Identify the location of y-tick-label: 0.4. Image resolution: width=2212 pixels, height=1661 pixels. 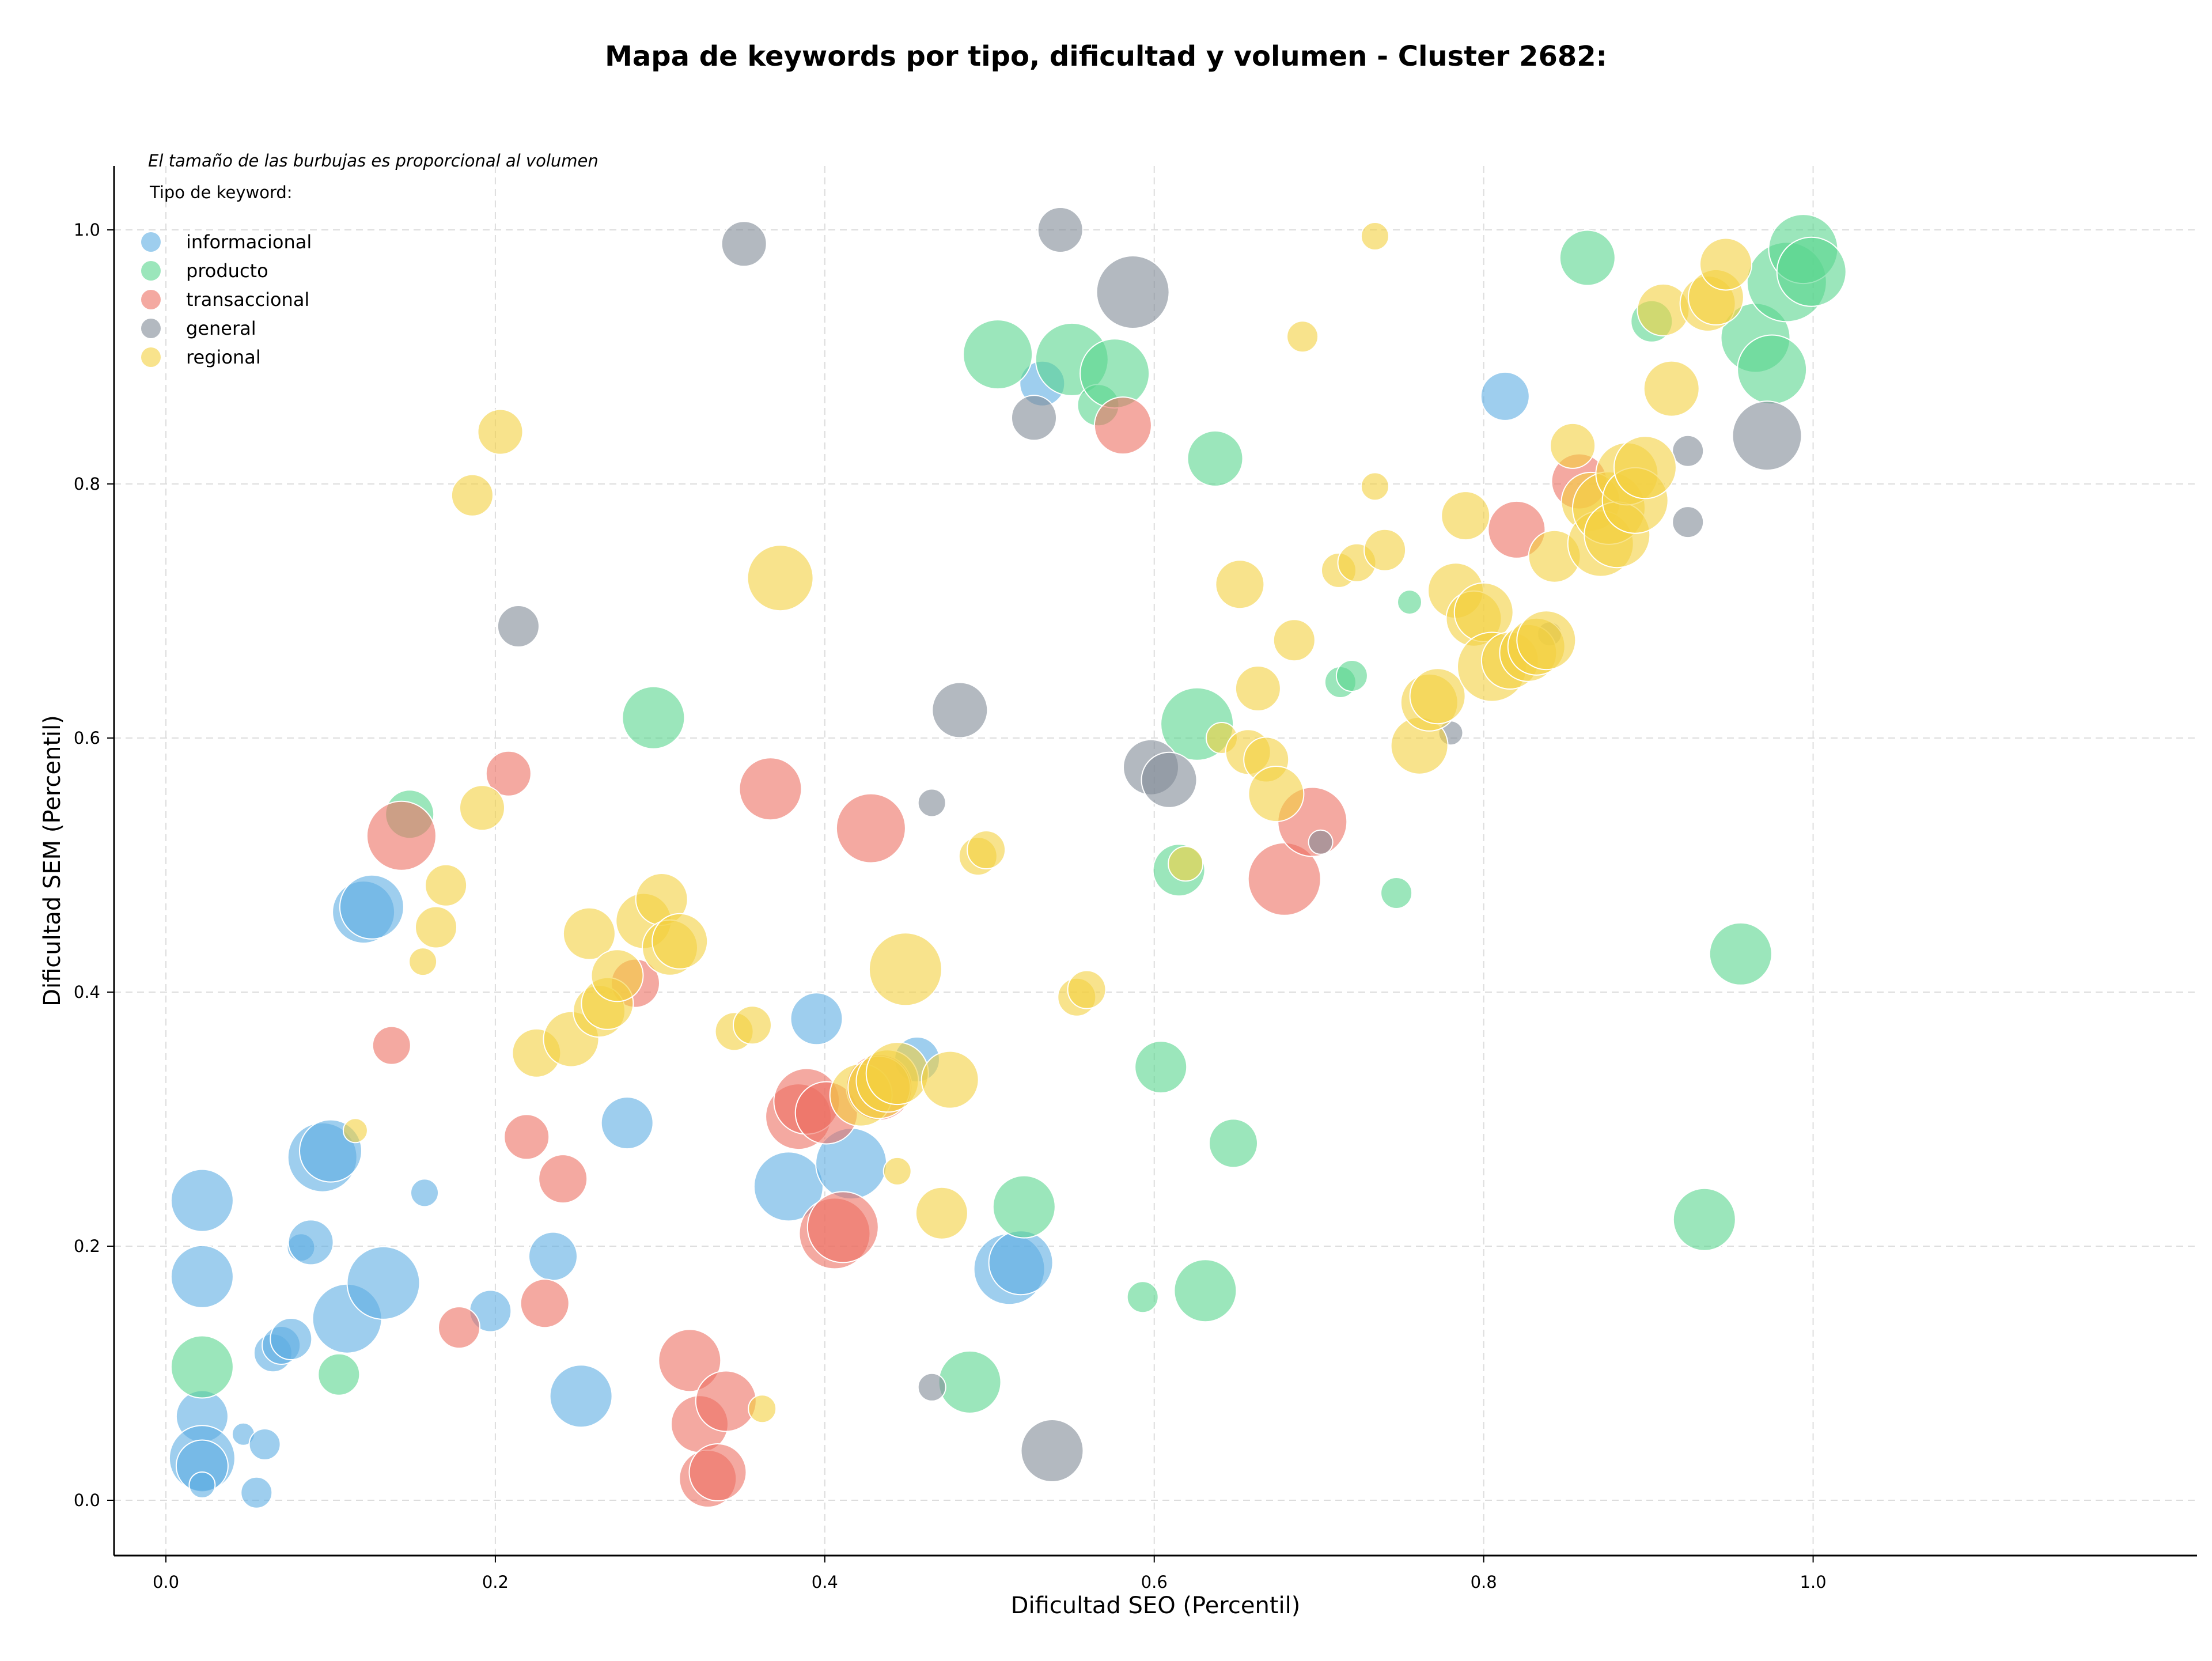
(87, 992).